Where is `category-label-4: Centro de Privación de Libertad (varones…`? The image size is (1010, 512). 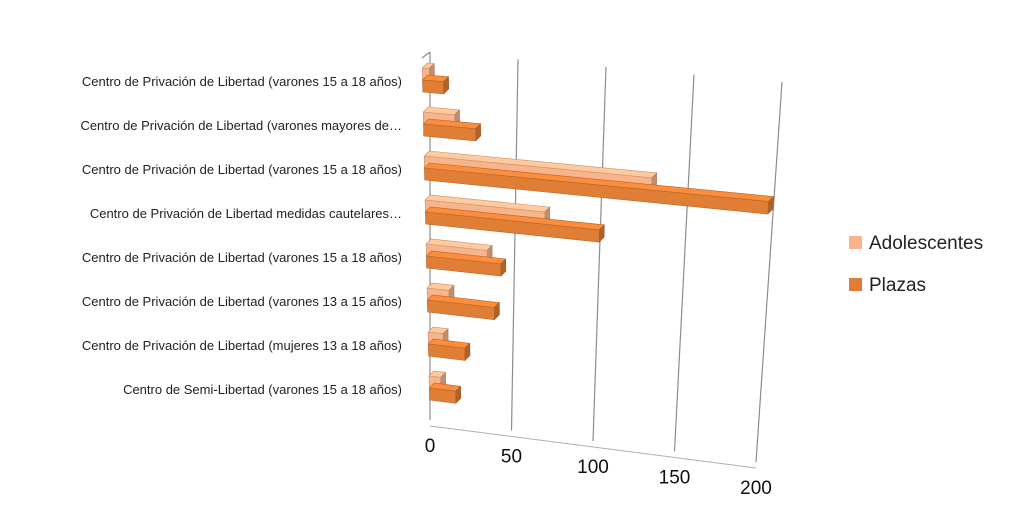
category-label-4: Centro de Privación de Libertad (varones… is located at coordinates (242, 257).